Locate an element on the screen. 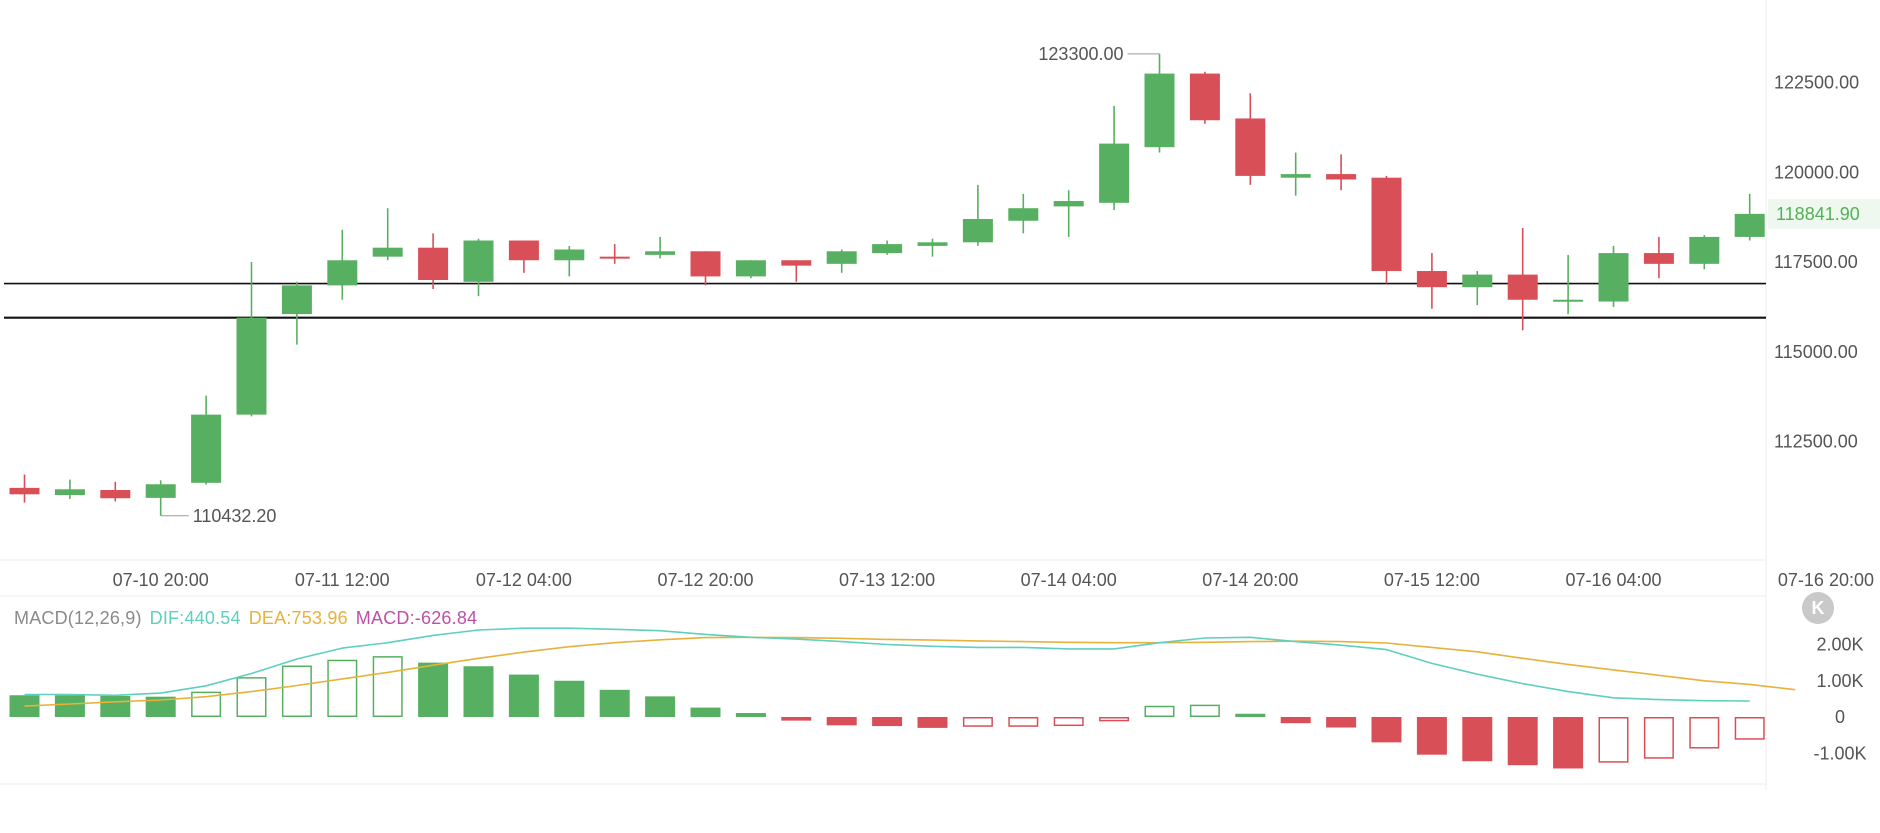  macd-axis-label: 1.00K is located at coordinates (1839, 681).